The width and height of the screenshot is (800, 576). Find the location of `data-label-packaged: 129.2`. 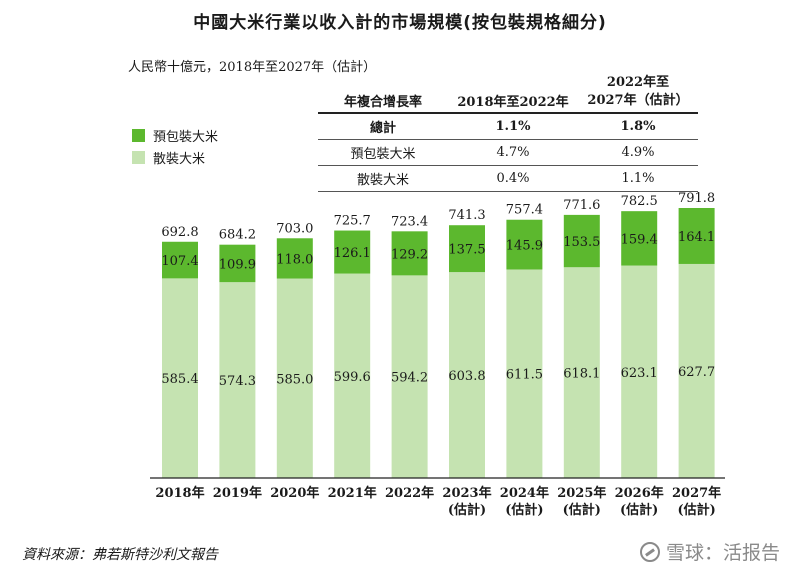

data-label-packaged: 129.2 is located at coordinates (409, 254).